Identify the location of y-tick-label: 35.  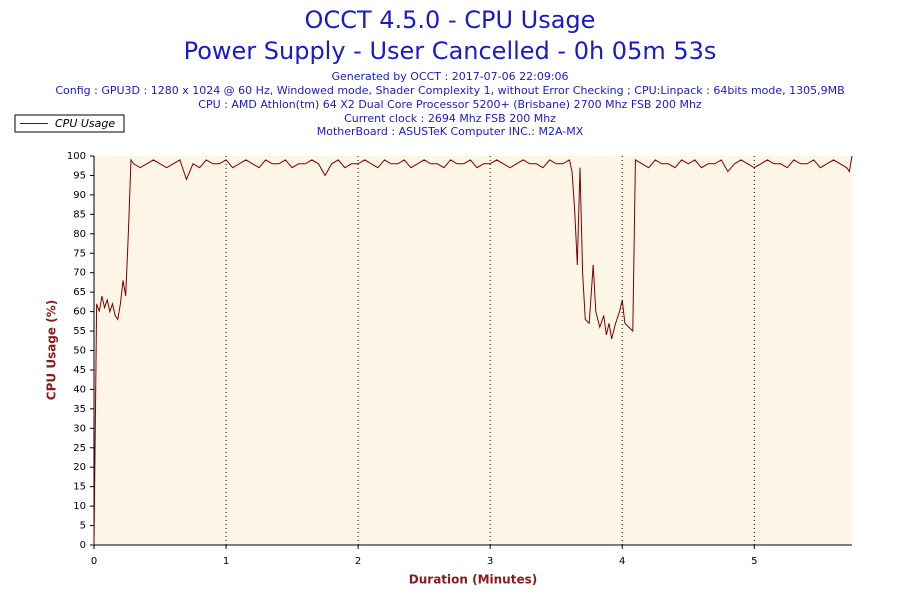
(79, 409).